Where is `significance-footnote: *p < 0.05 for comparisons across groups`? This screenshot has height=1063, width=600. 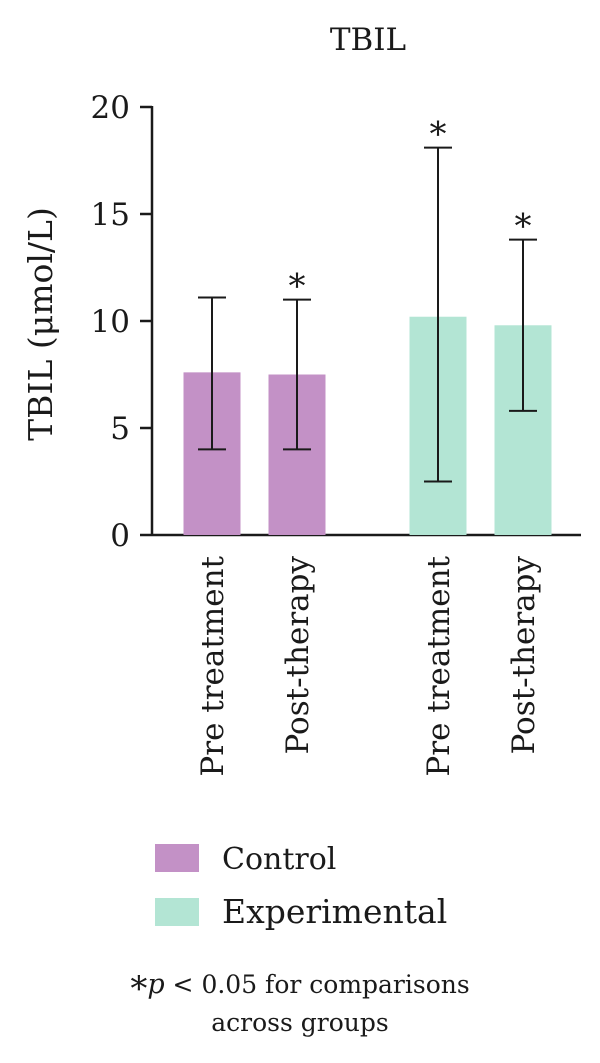 significance-footnote: *p < 0.05 for comparisons across groups is located at coordinates (300, 1004).